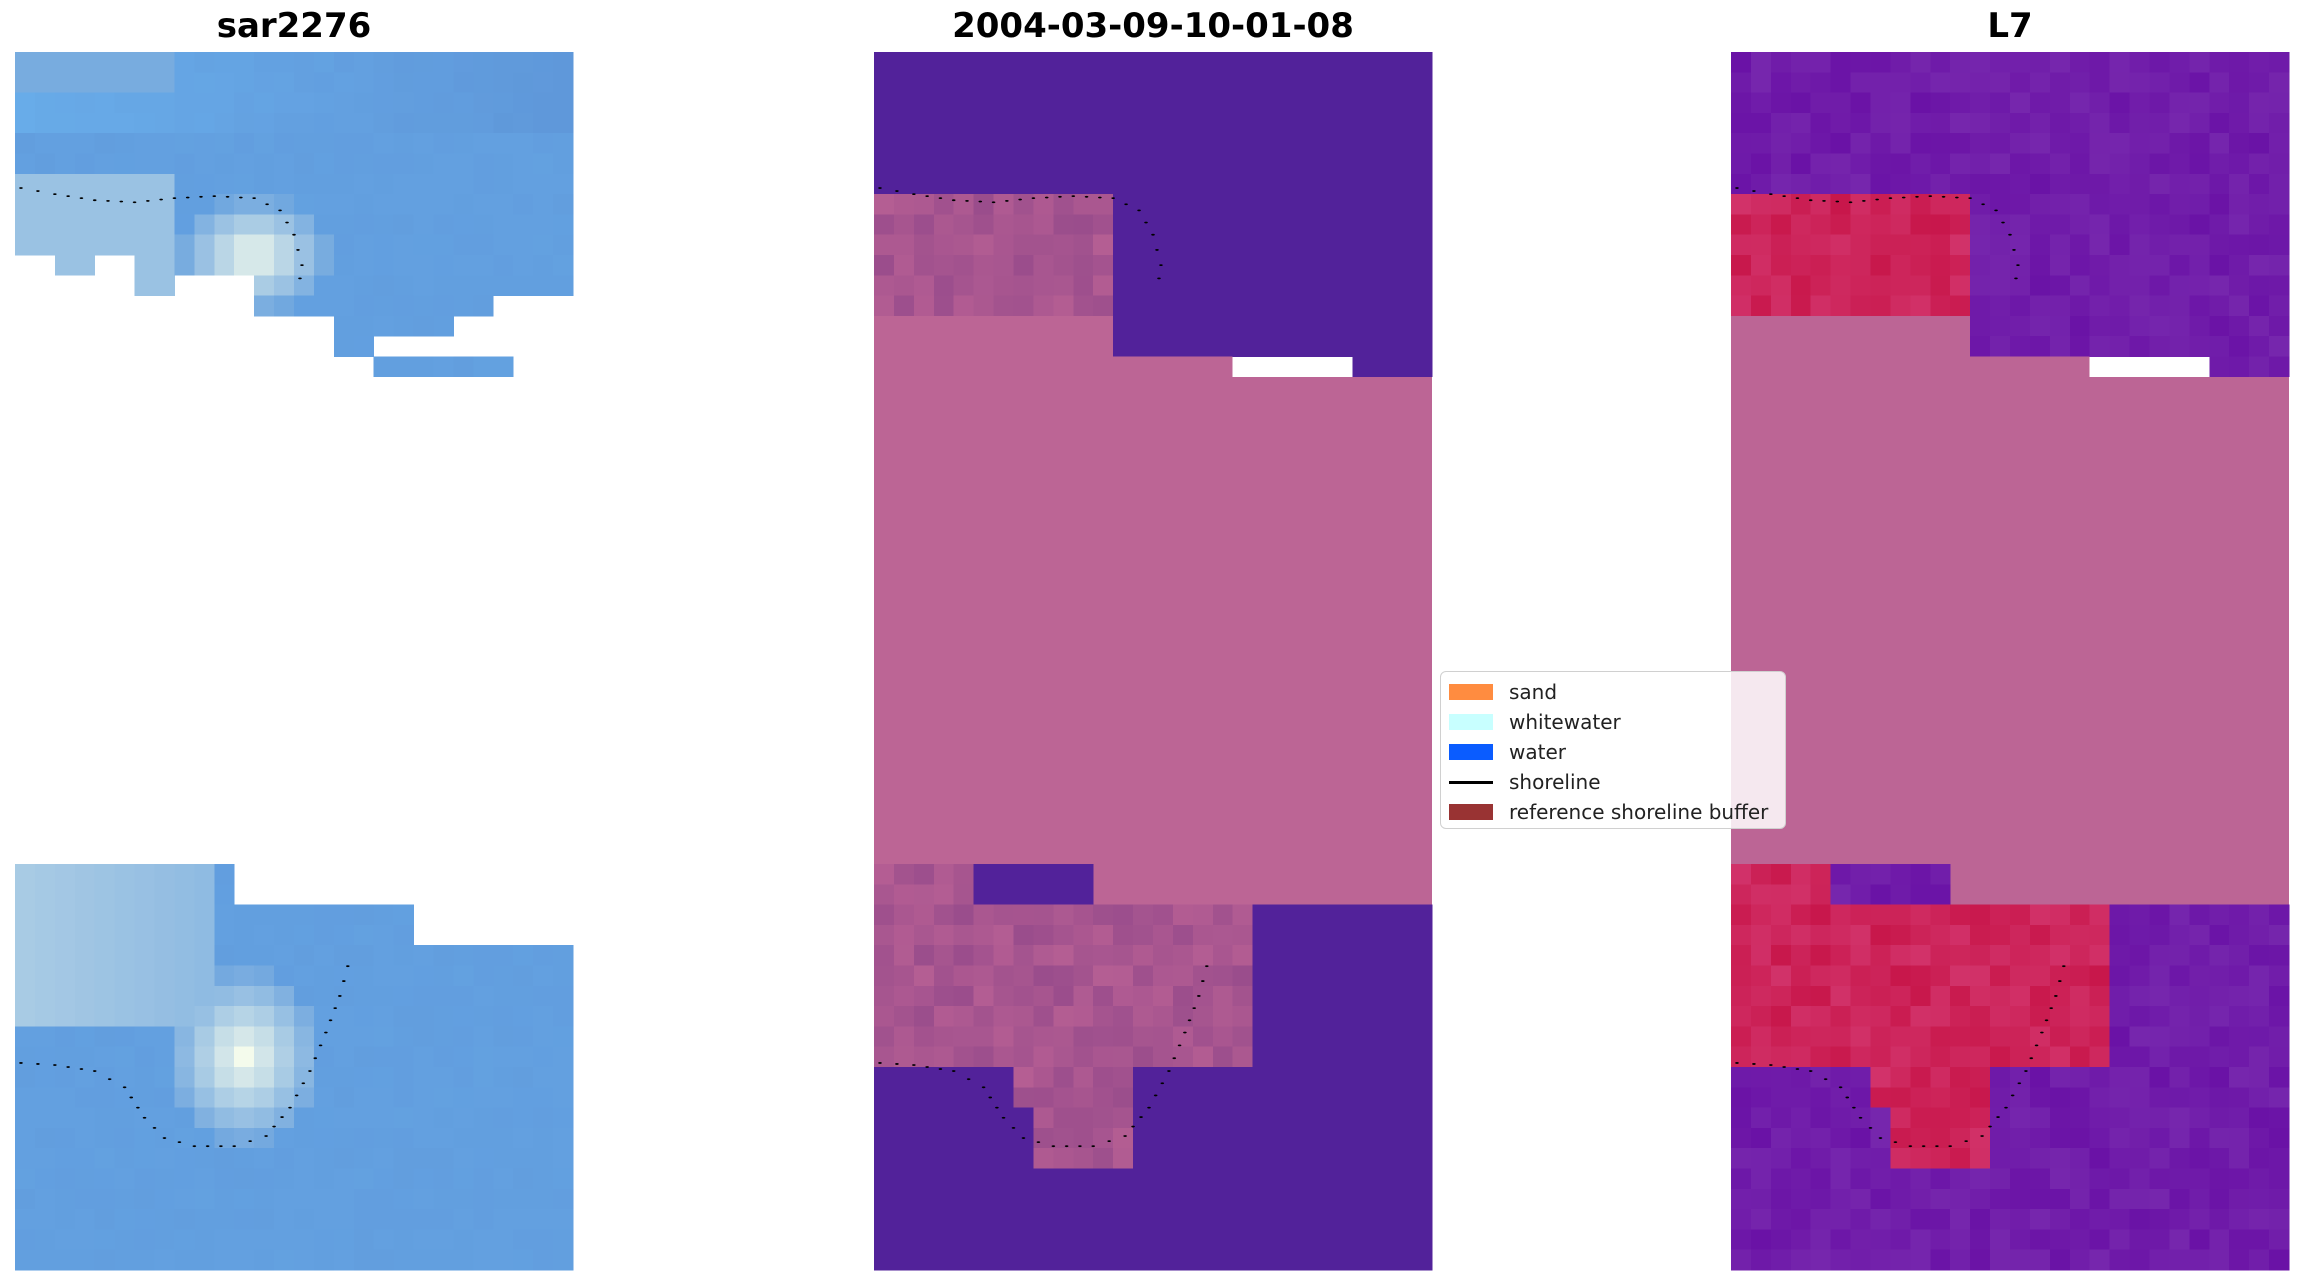  Describe the element at coordinates (2010, 610) in the screenshot. I see `buffer-area` at that location.